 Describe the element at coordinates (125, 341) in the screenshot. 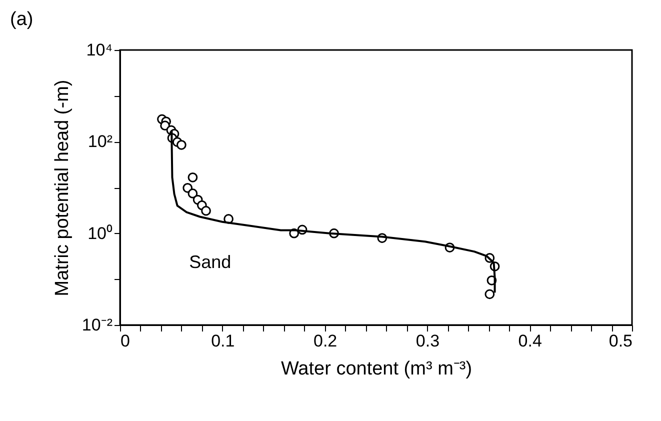

I see `x-tick-label: 0` at that location.